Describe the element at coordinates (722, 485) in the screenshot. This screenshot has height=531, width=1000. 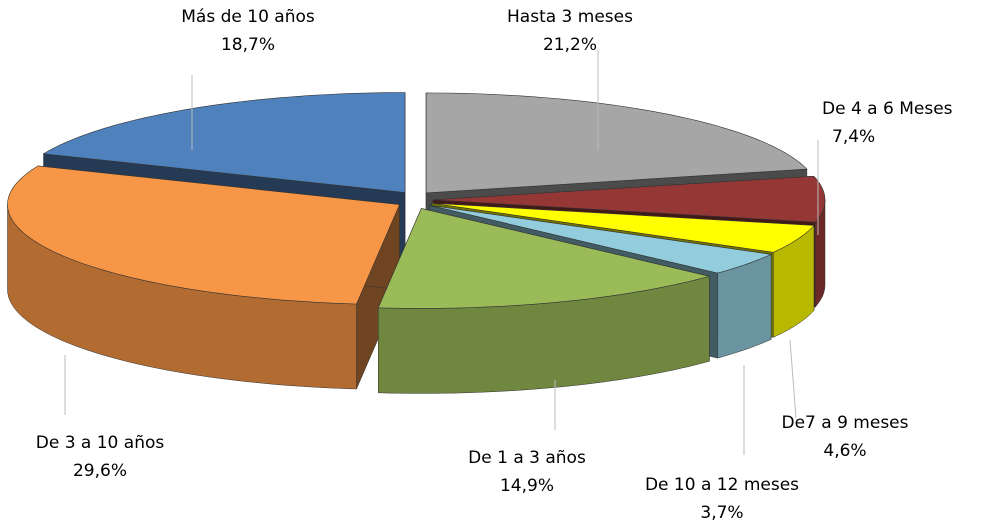
I see `category-label: De 10 a 12 meses` at that location.